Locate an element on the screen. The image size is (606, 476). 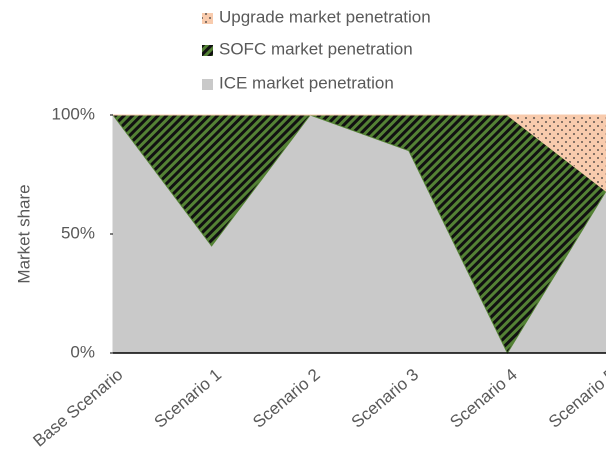
x-tick-label: Scenario 4 is located at coordinates (483, 398).